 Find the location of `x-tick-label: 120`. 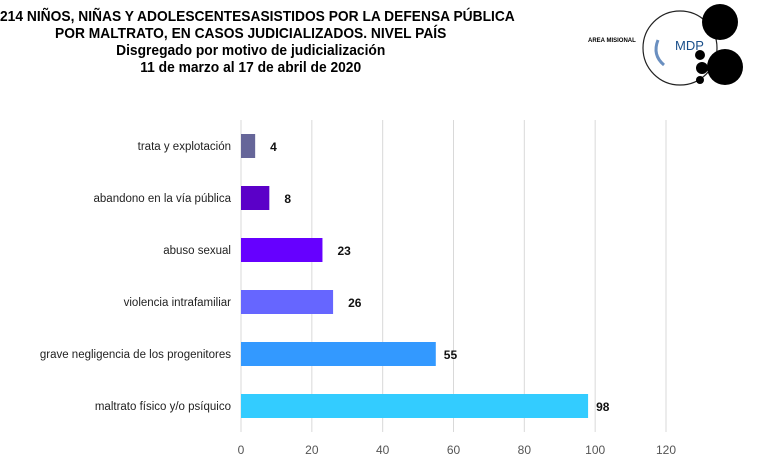

x-tick-label: 120 is located at coordinates (666, 450).